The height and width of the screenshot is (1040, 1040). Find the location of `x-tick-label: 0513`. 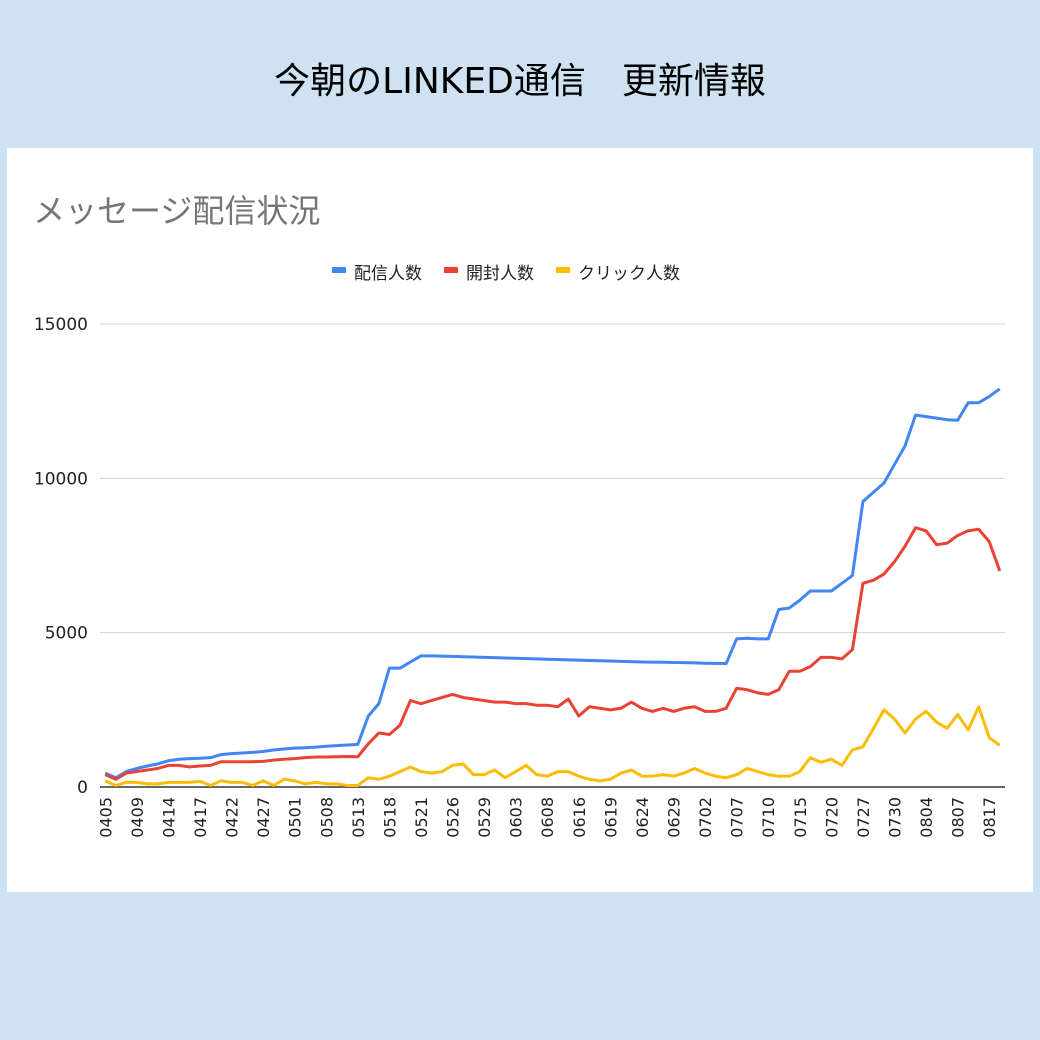

x-tick-label: 0513 is located at coordinates (358, 817).